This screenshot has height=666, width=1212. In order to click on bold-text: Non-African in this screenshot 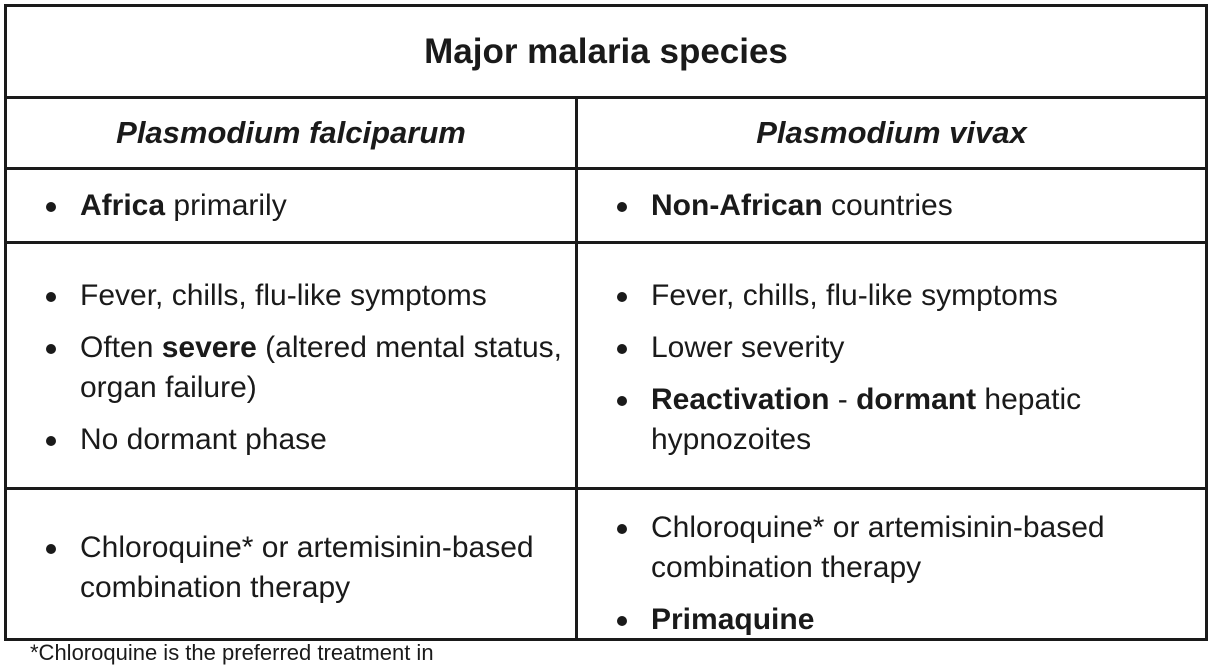, I will do `click(737, 205)`.